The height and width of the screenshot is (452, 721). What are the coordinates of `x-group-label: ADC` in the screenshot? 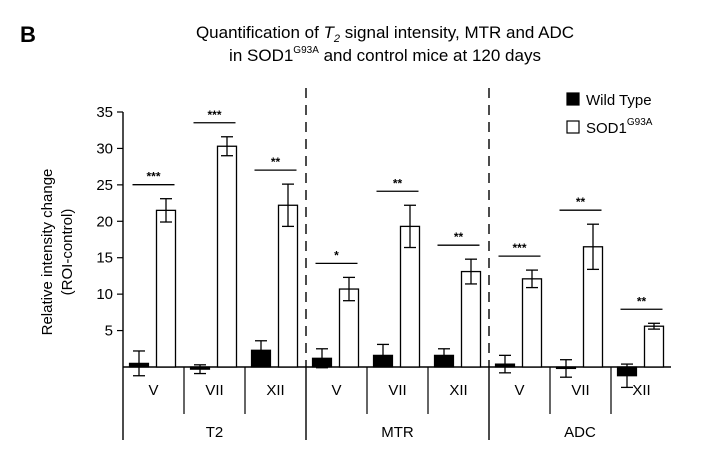 It's located at (580, 432).